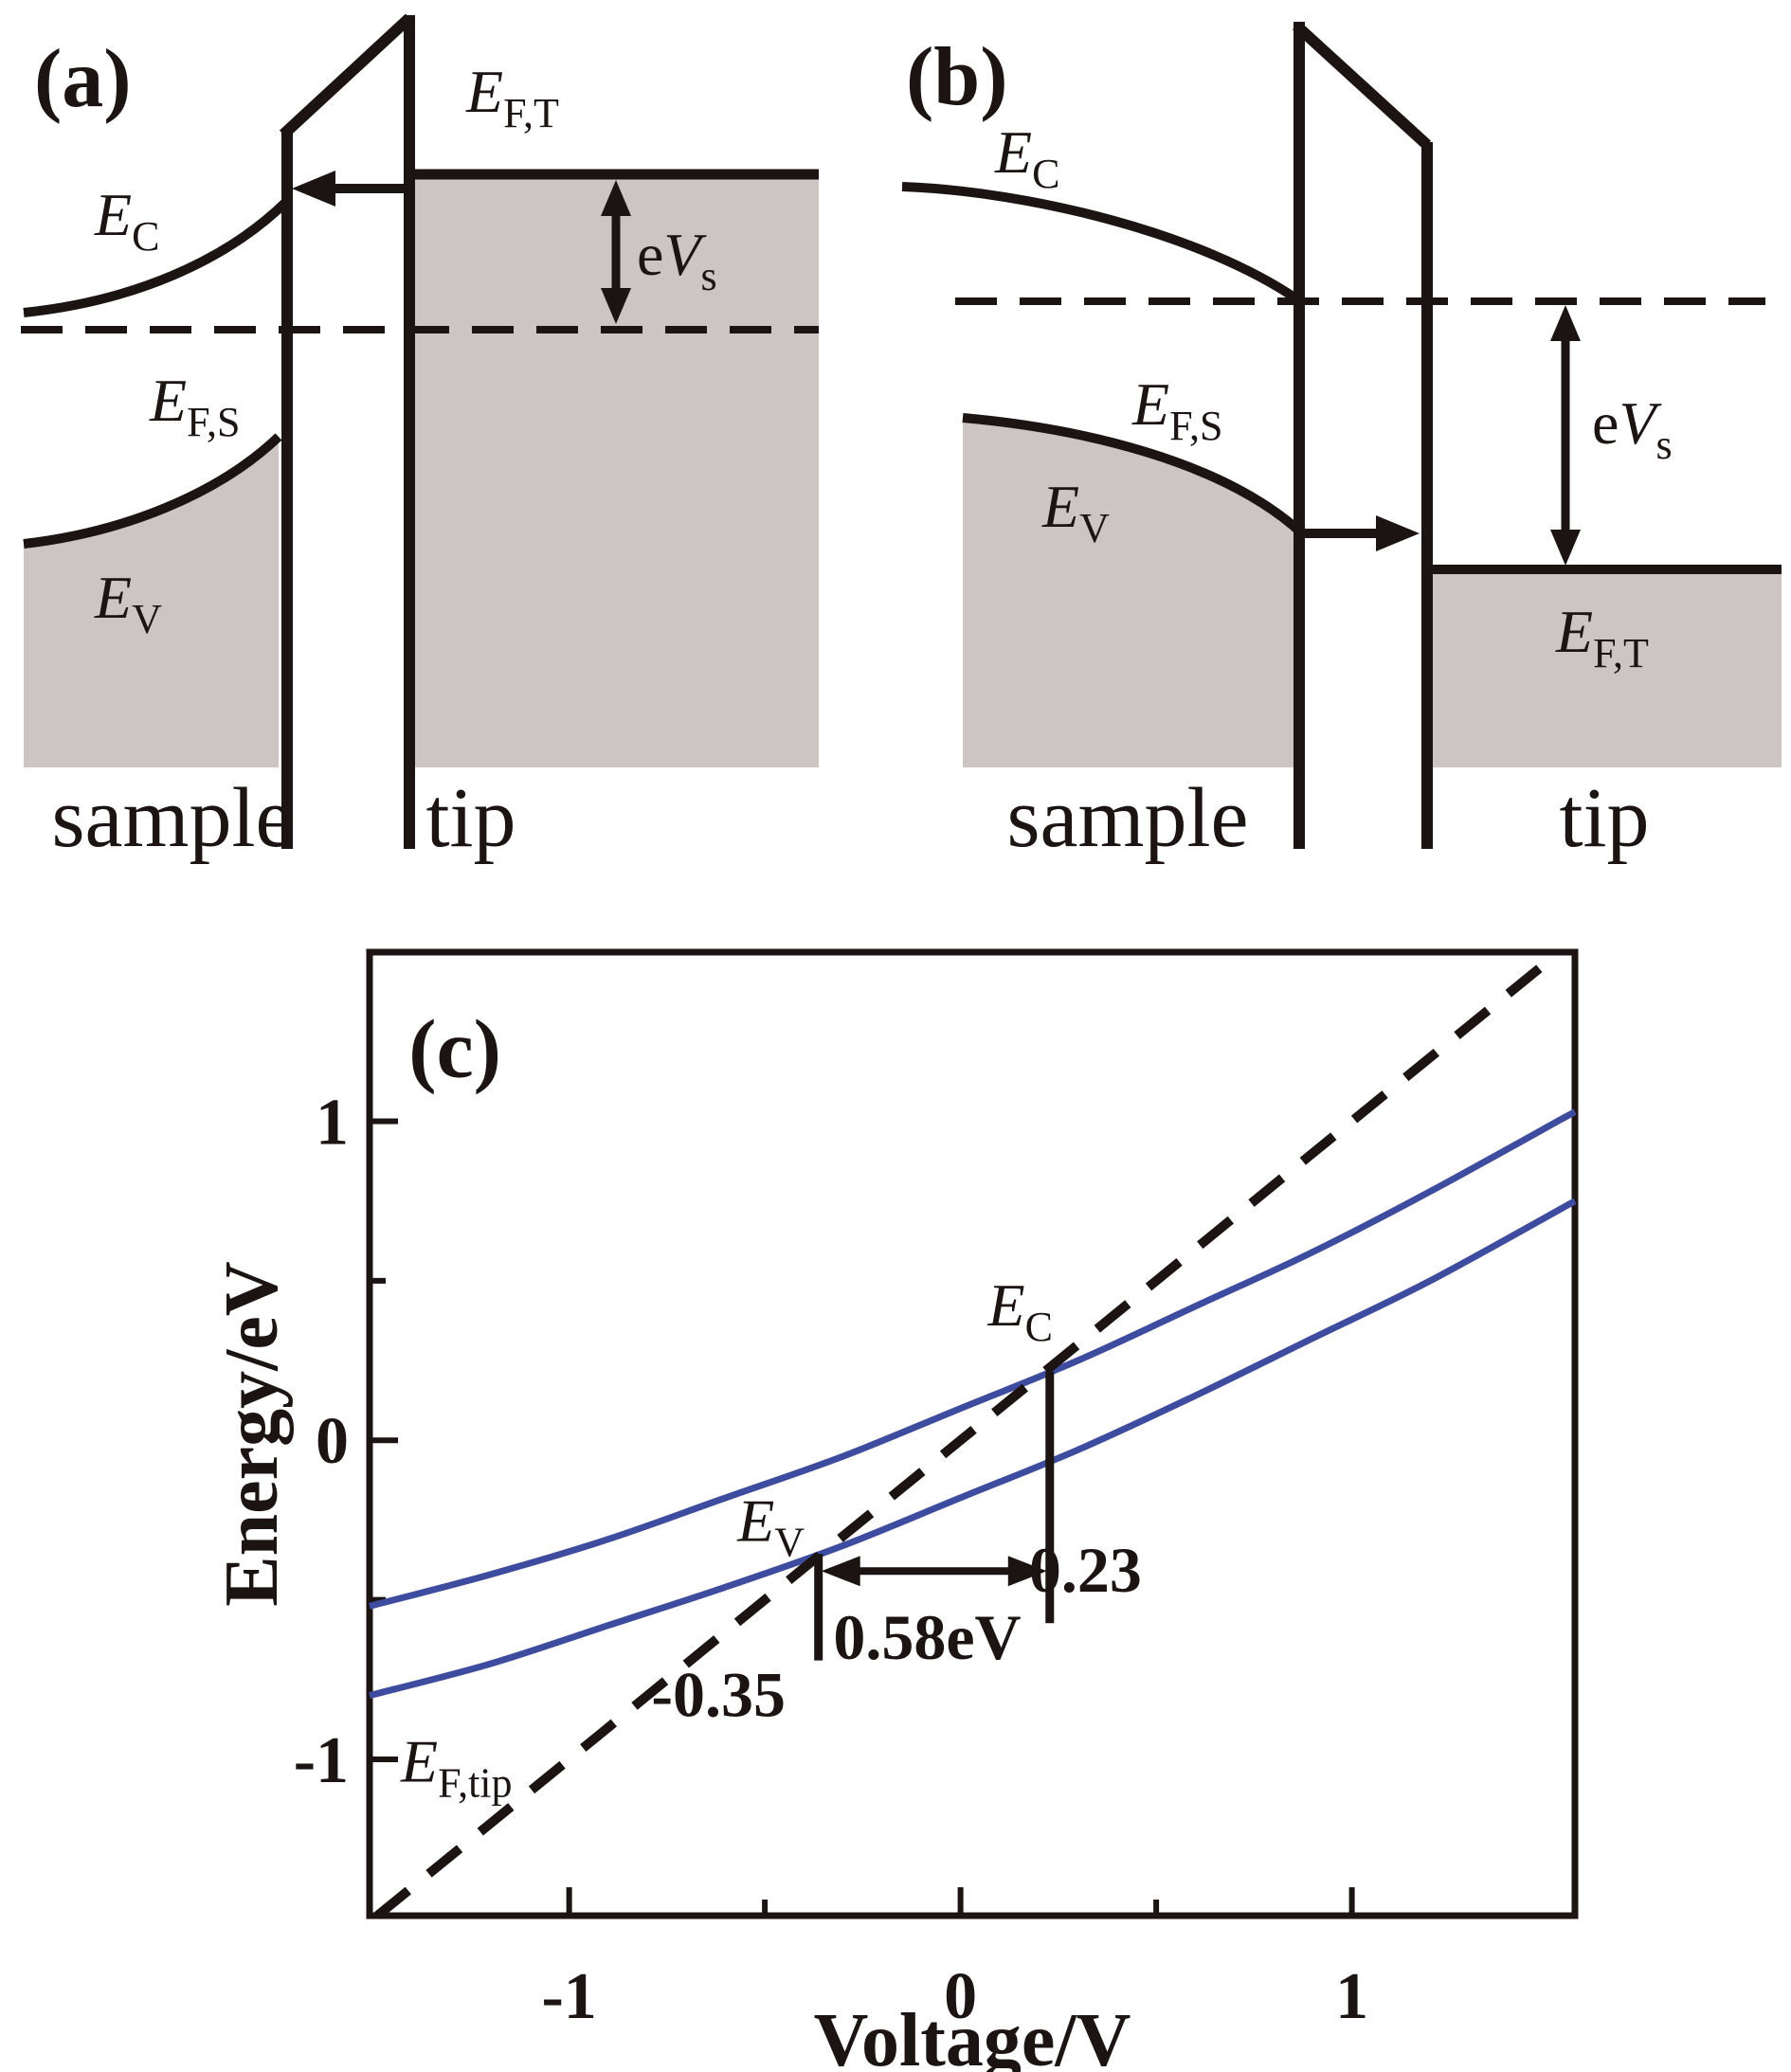  Describe the element at coordinates (332, 1441) in the screenshot. I see `y-tick-label: 0` at that location.